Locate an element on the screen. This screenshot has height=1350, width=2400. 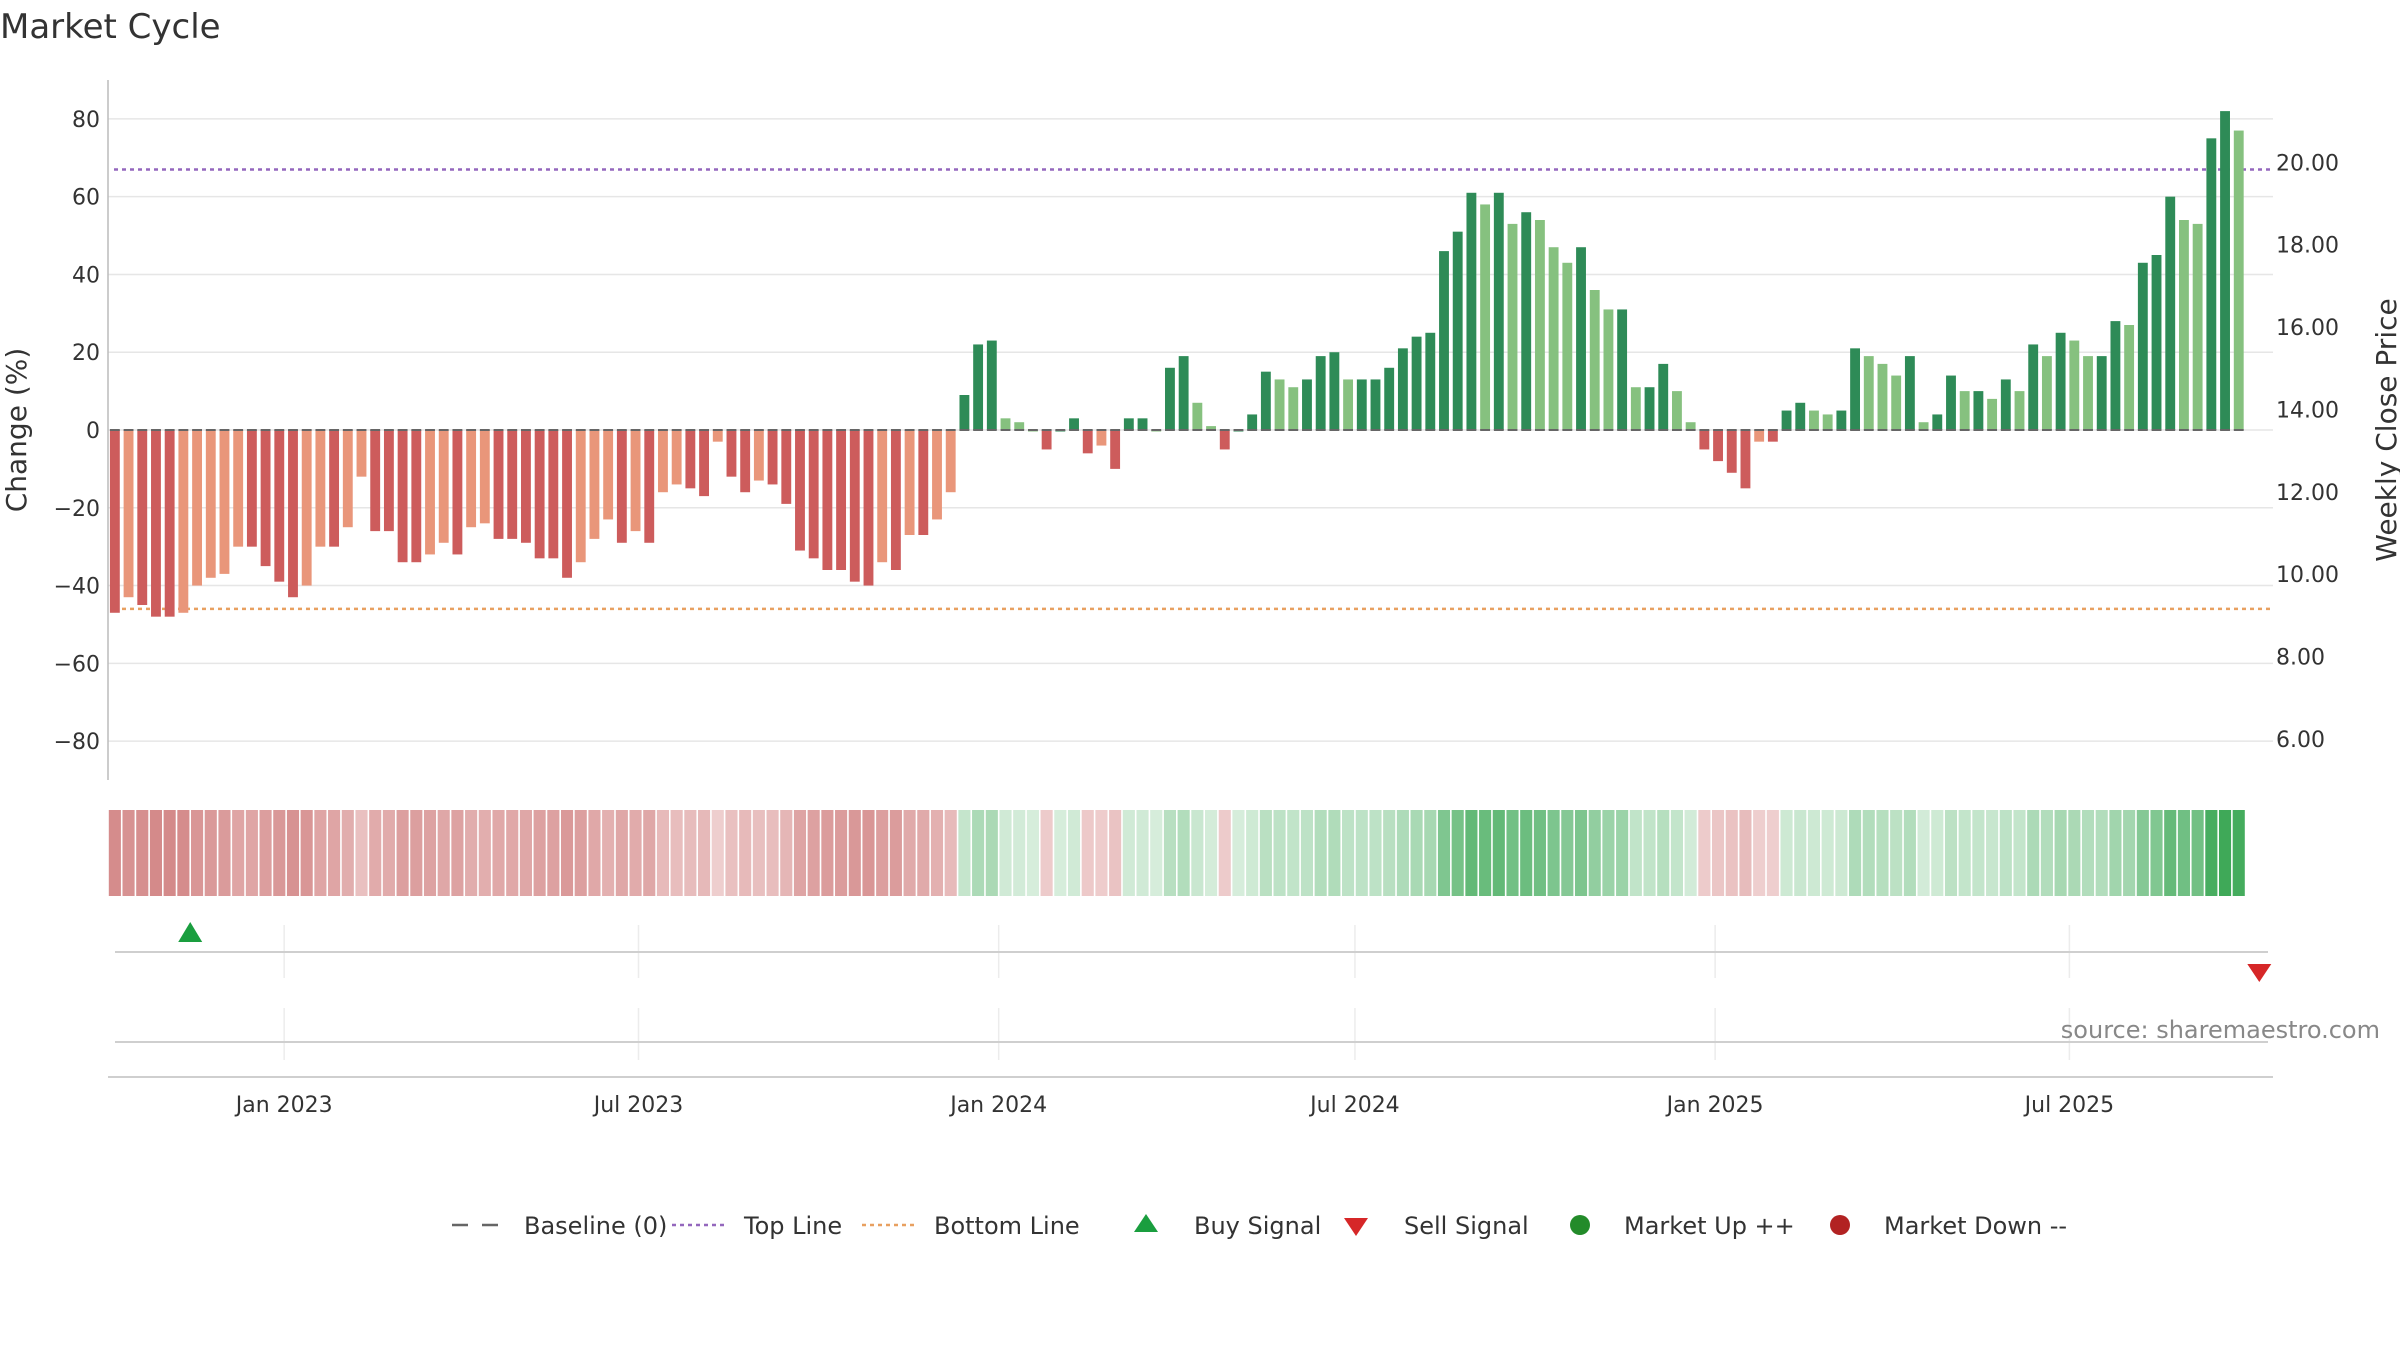
cycle-strip is located at coordinates (1176, 853).